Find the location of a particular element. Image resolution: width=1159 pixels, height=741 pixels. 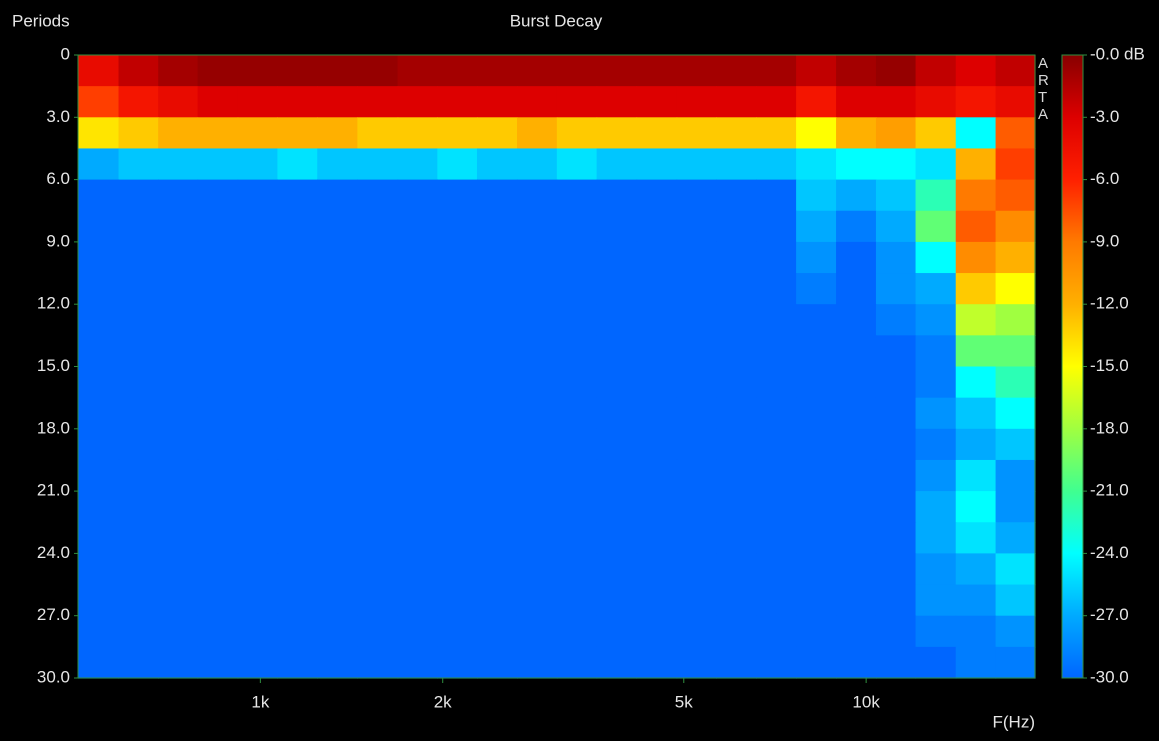

y-tick-label: 9.0 is located at coordinates (58, 240).